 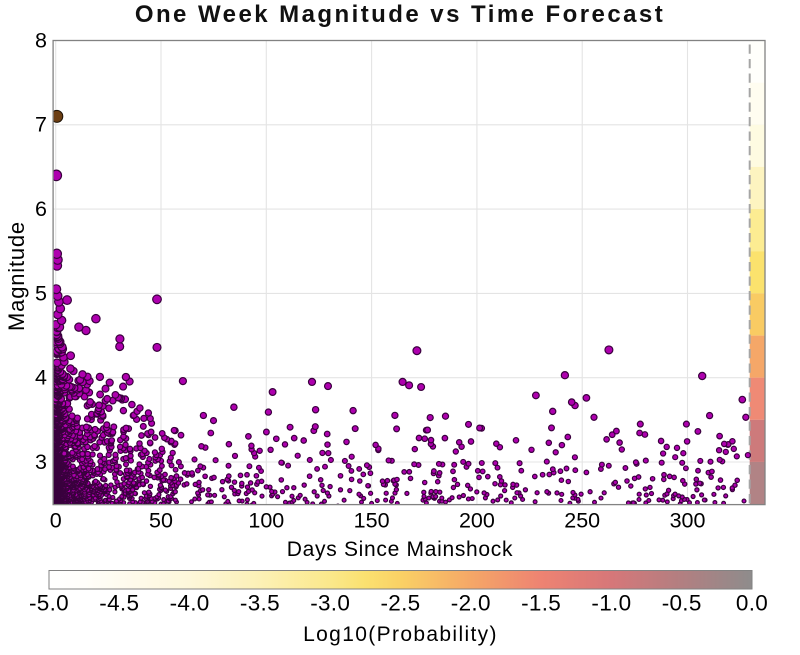 What do you see at coordinates (682, 603) in the screenshot?
I see `svg-text: -0.5` at bounding box center [682, 603].